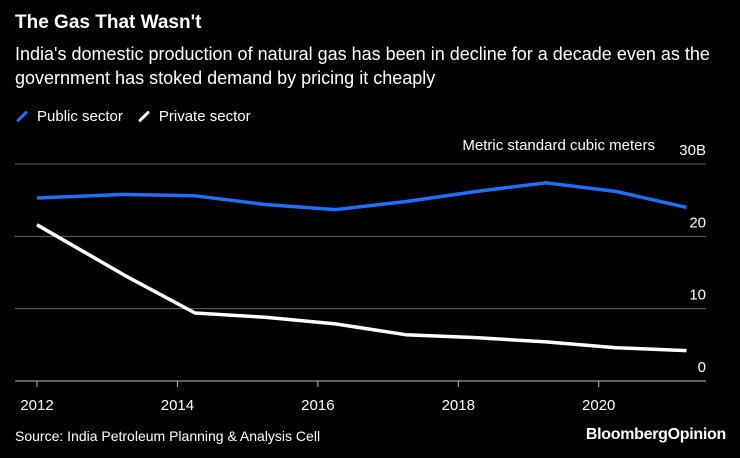  I want to click on brand-logo: BloombergOpinion, so click(656, 435).